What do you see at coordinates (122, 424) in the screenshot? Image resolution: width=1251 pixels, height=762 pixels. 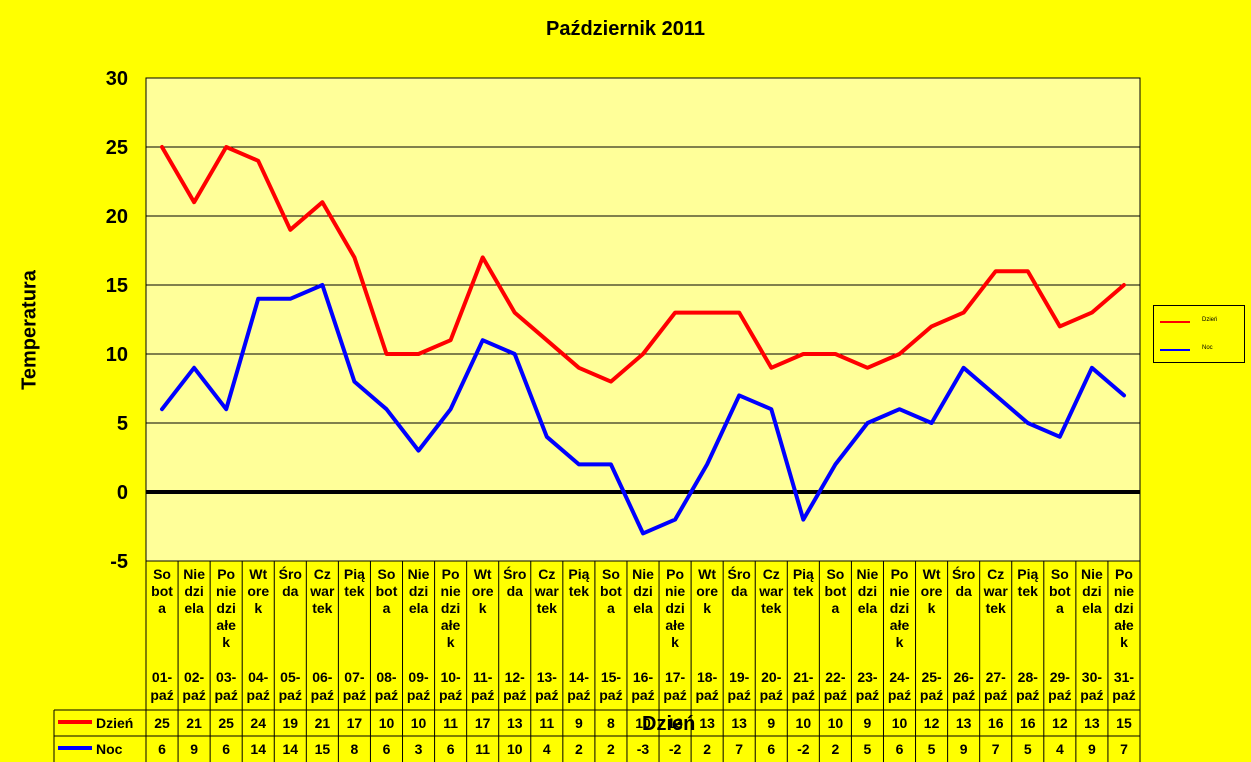 I see `y-tick-label: 5` at bounding box center [122, 424].